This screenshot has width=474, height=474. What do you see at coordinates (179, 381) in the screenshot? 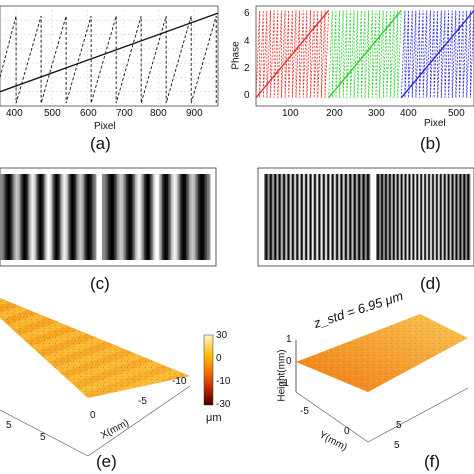
I see `panel-e-axis-tick: -10` at bounding box center [179, 381].